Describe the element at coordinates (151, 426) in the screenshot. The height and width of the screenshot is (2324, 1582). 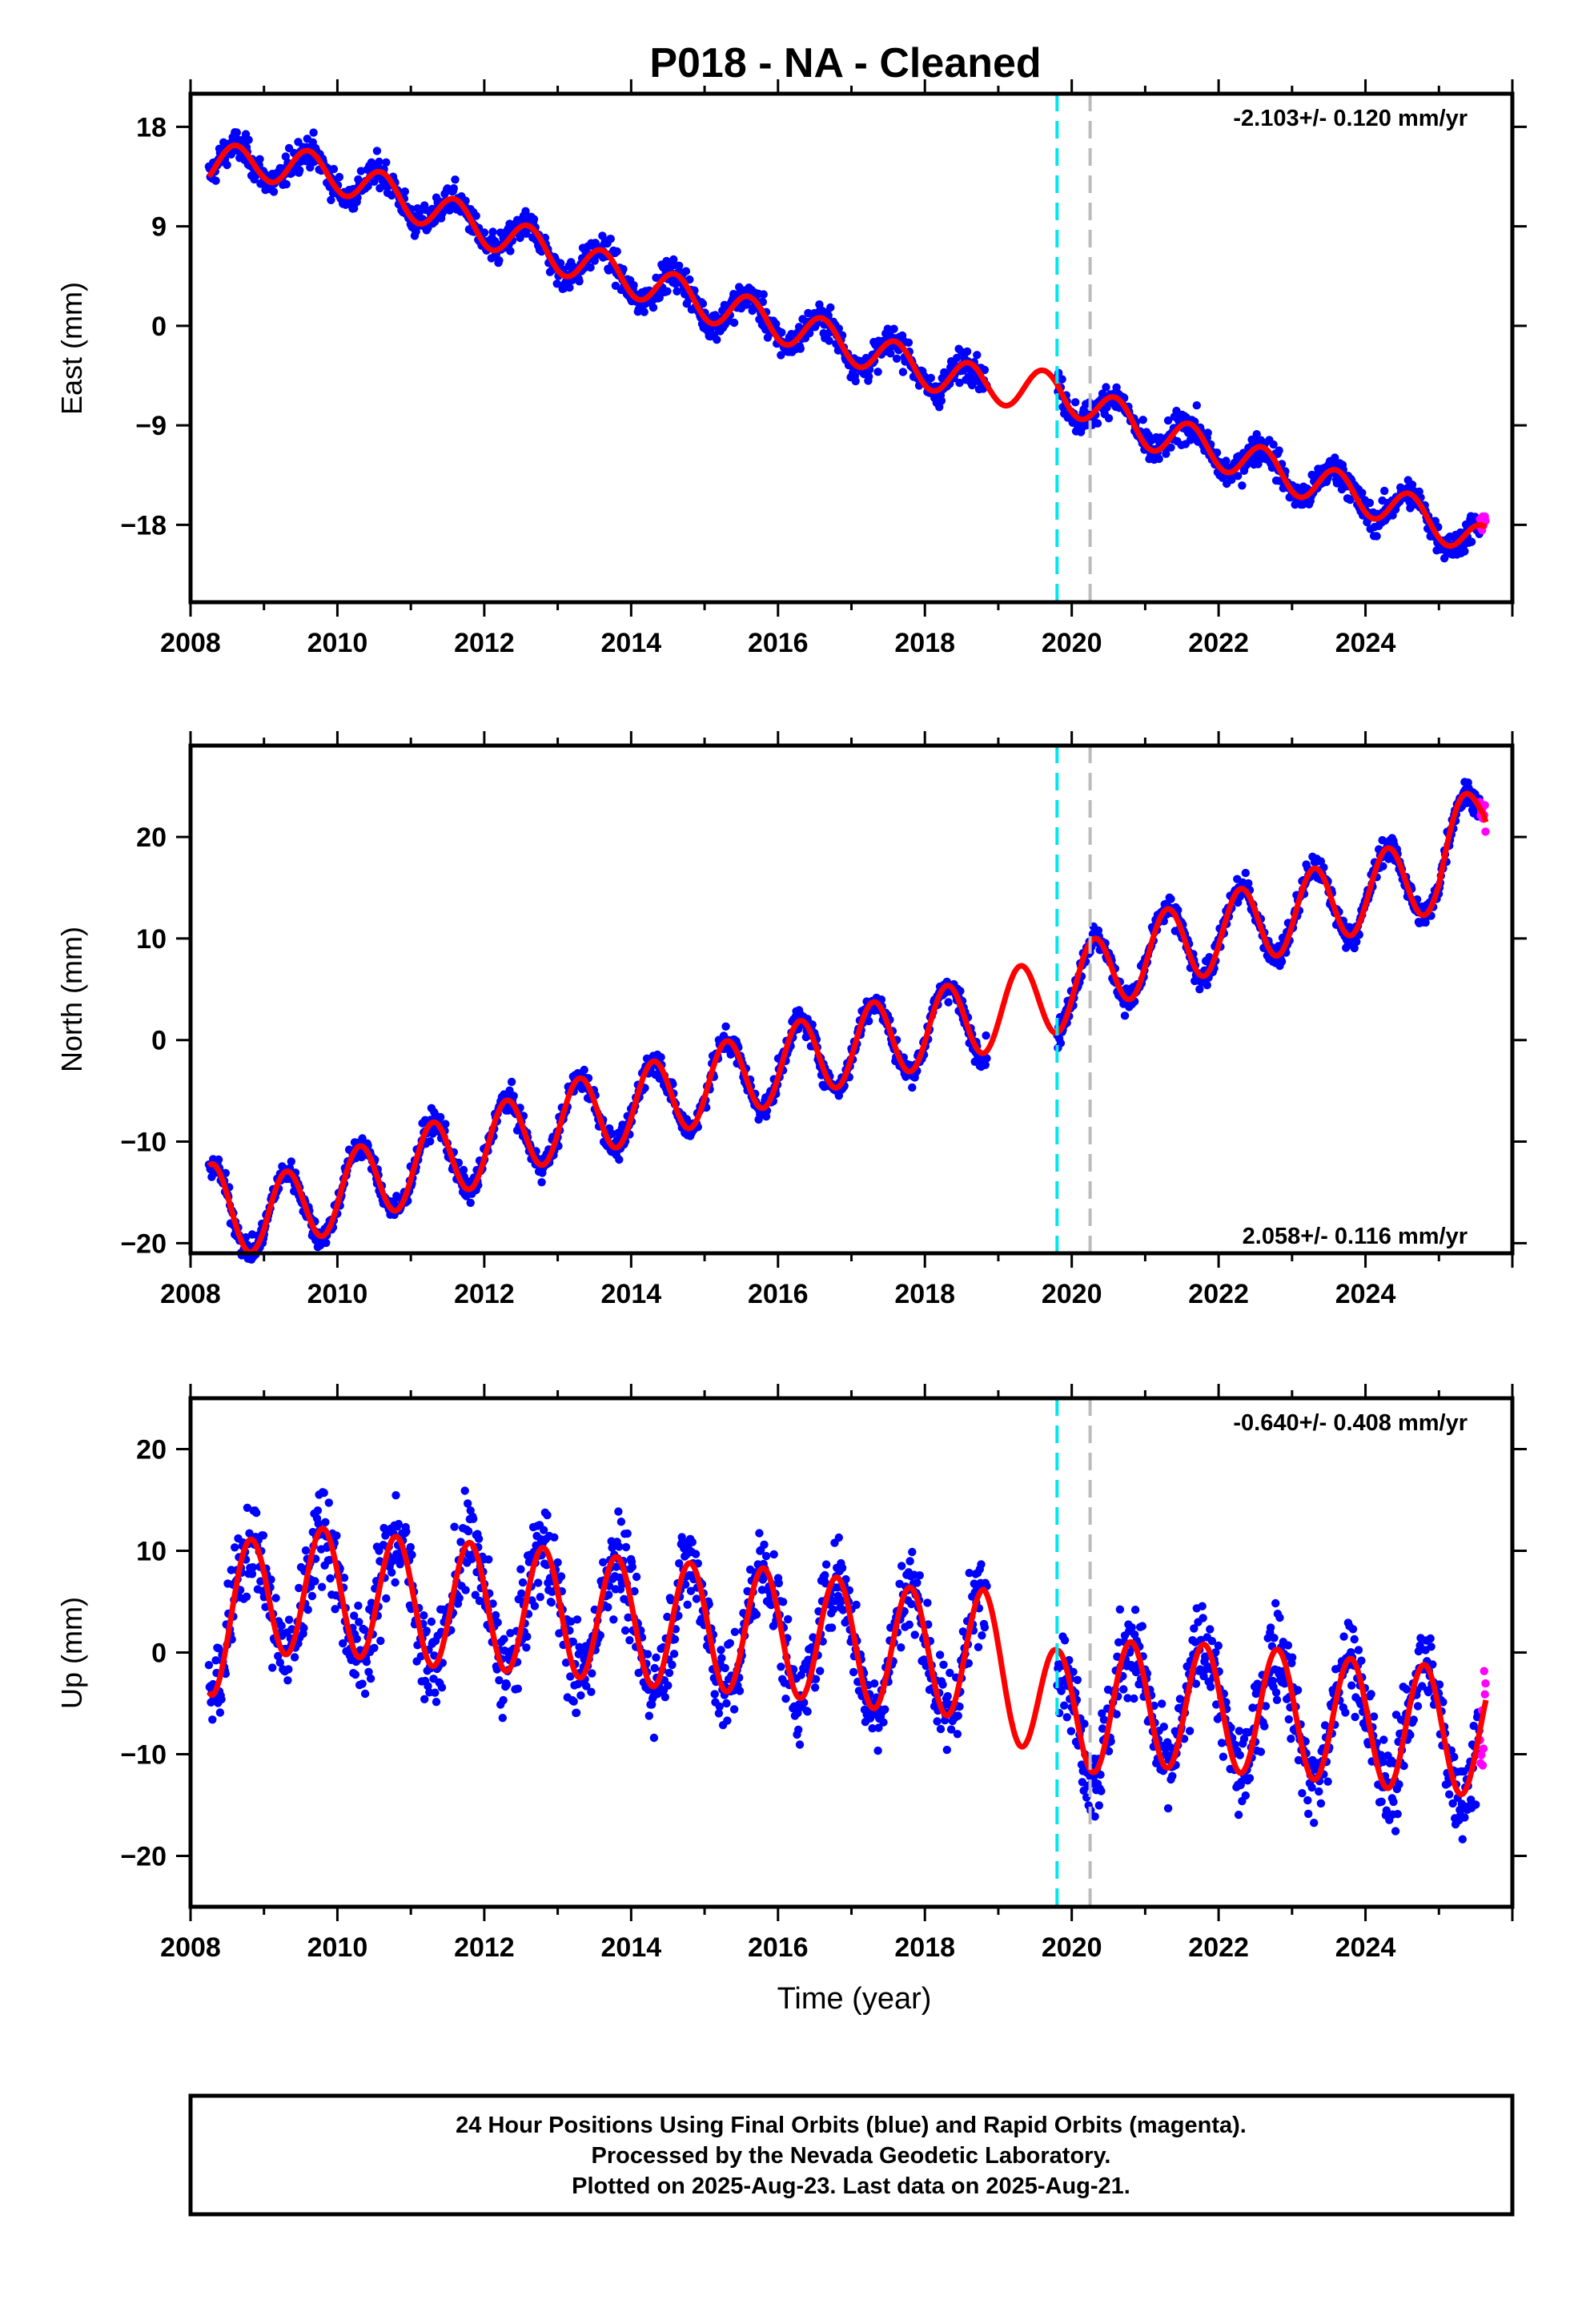
I see `east-ytick-label: −9` at that location.